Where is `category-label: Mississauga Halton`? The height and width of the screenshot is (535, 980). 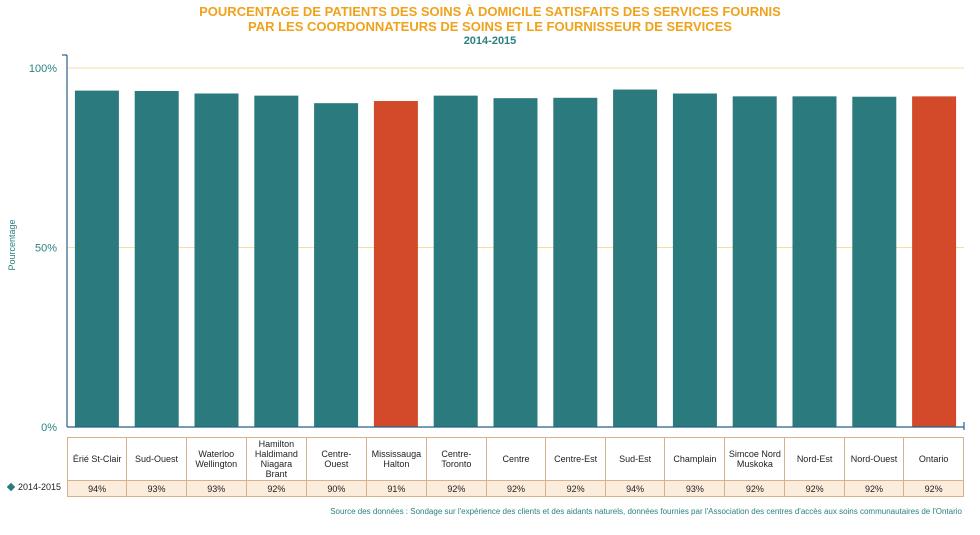
category-label: Mississauga Halton is located at coordinates (396, 459).